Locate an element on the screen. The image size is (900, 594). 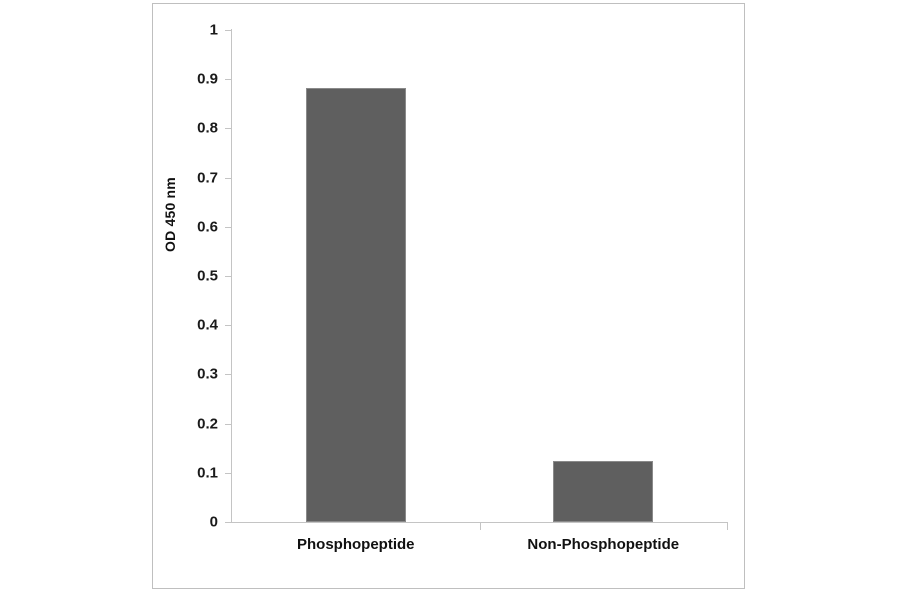
y-axis-tick-label: 0.6 is located at coordinates (207, 227).